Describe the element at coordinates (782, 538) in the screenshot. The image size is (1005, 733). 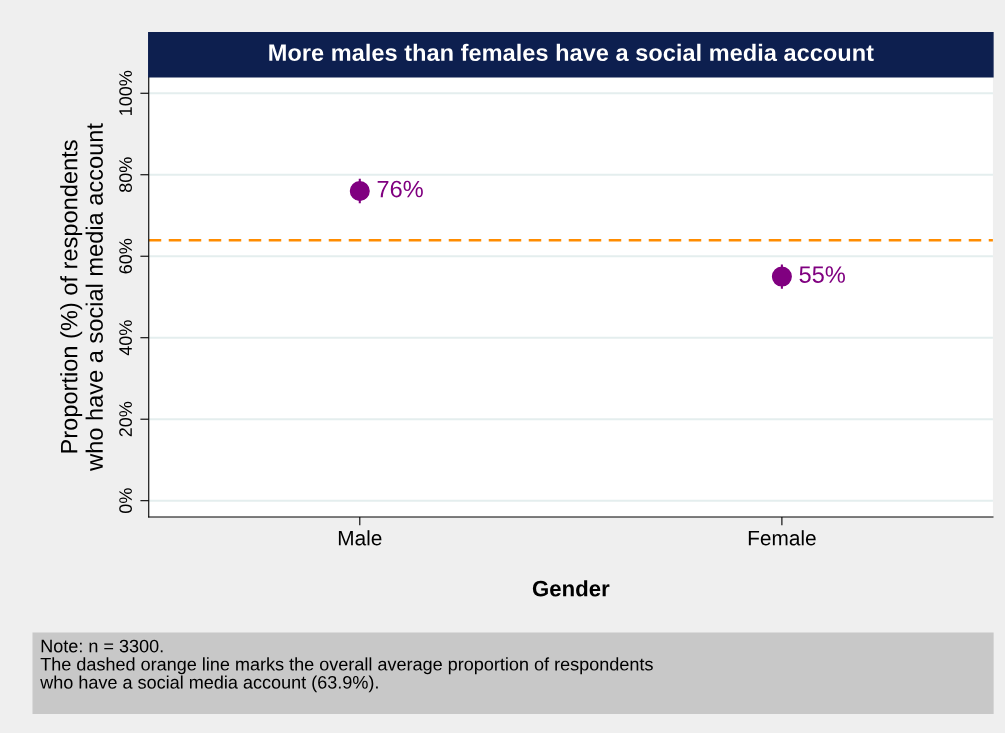
I see `x-tick-label: Female` at that location.